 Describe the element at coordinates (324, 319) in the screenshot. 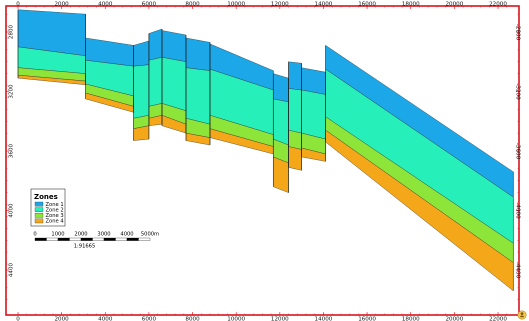

I see `x-tick-label-bottom: 14000` at that location.